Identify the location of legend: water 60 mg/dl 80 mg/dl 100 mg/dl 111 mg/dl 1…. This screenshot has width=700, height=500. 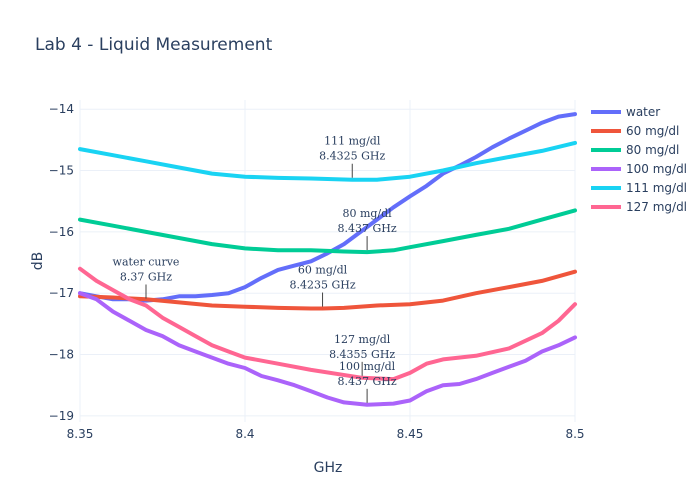
(639, 159).